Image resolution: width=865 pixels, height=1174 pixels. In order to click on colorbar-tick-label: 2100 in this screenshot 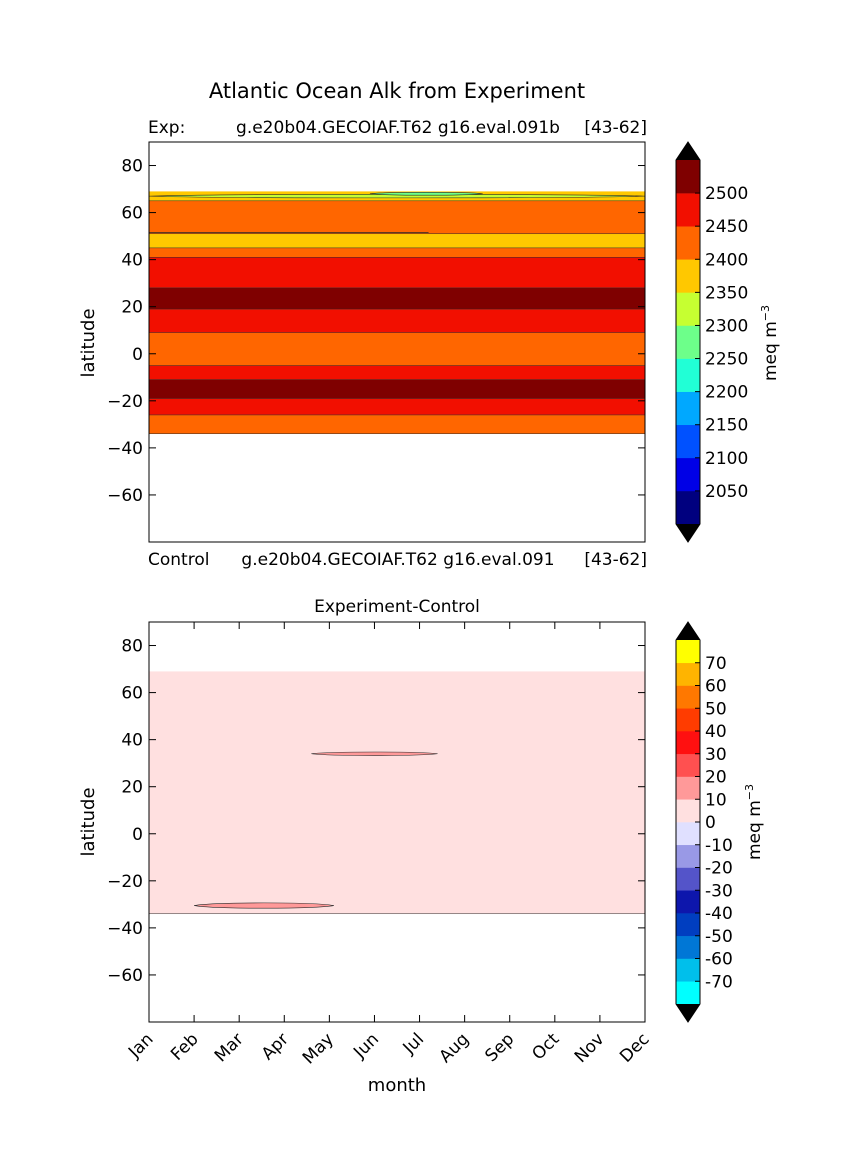, I will do `click(726, 459)`.